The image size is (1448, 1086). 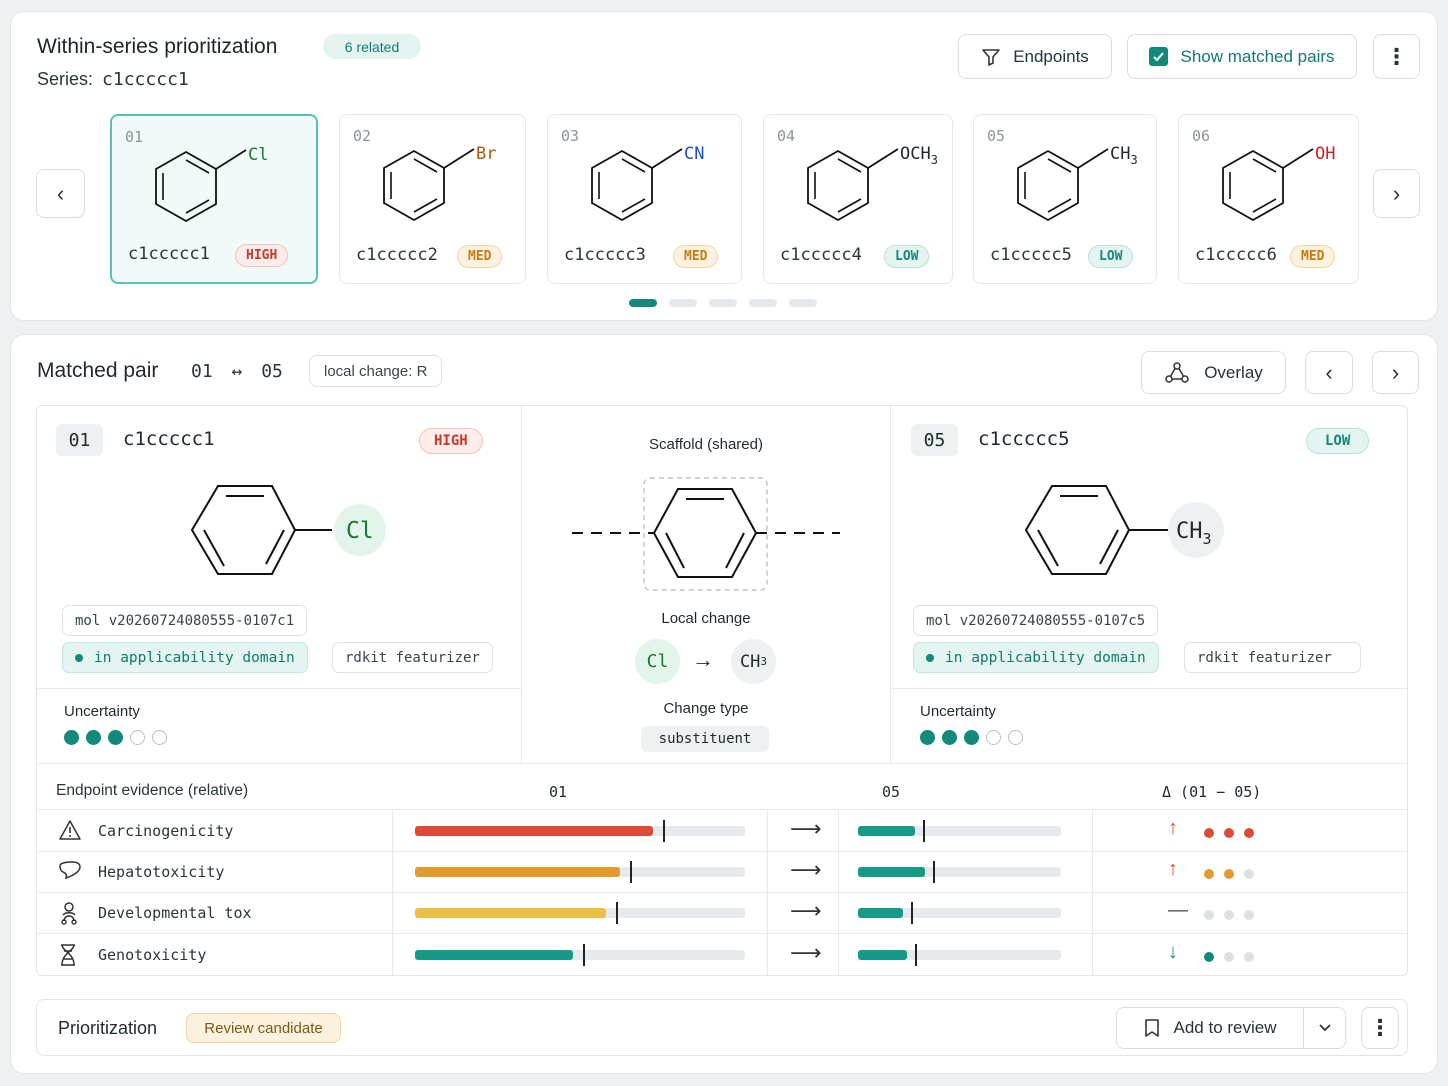 What do you see at coordinates (958, 711) in the screenshot?
I see `right-uncertainty-label: Uncertainty` at bounding box center [958, 711].